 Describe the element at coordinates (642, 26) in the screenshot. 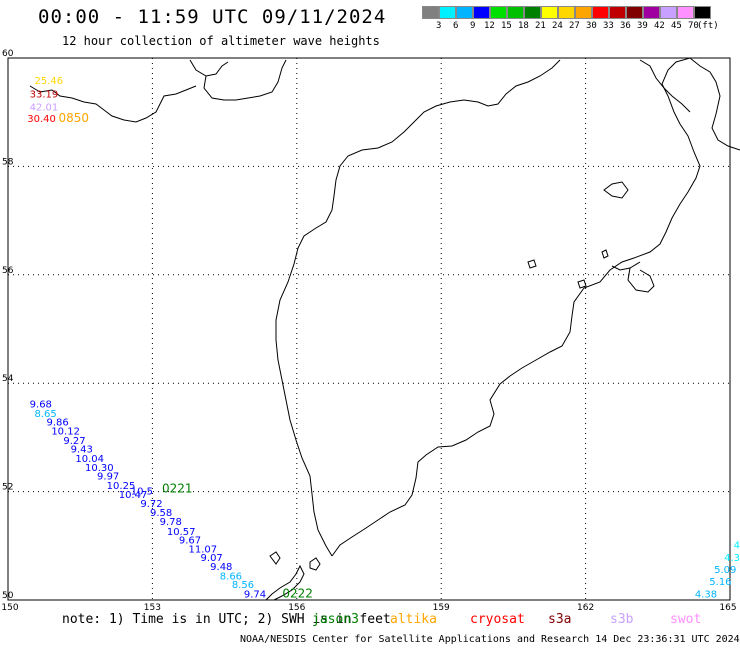

I see `colorbar-tick-label: 39` at that location.